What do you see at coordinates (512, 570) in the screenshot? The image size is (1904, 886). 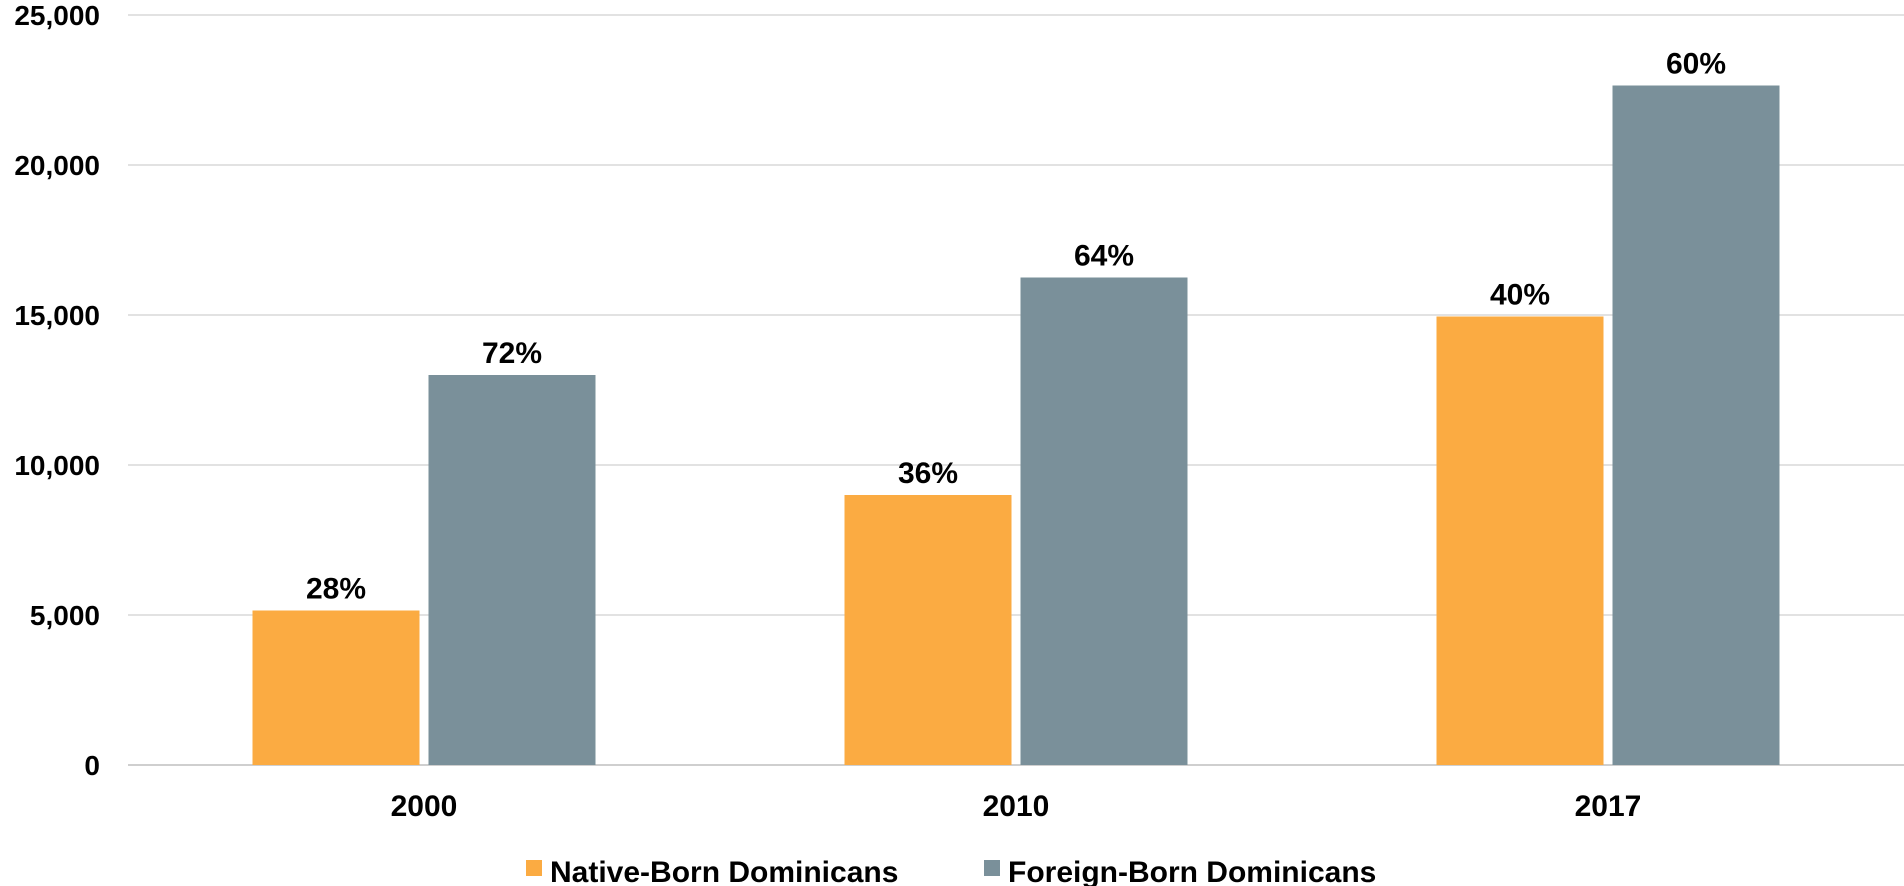 I see `bar-foreign-born-2000` at bounding box center [512, 570].